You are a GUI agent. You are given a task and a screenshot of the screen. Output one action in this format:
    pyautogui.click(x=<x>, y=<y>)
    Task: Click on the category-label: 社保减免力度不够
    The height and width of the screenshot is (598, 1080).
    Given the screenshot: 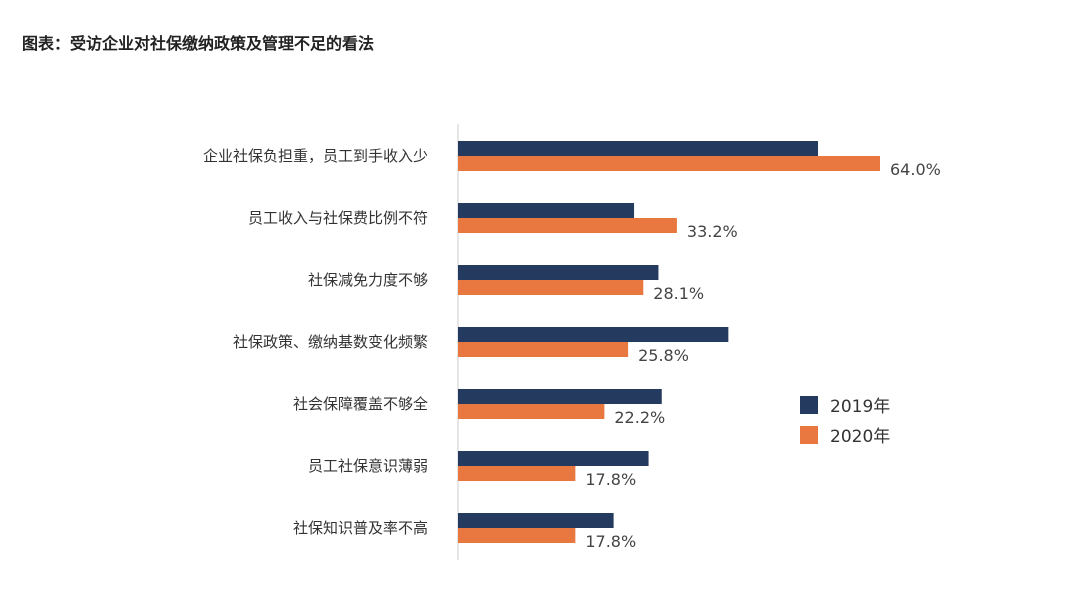 What is the action you would take?
    pyautogui.click(x=368, y=280)
    